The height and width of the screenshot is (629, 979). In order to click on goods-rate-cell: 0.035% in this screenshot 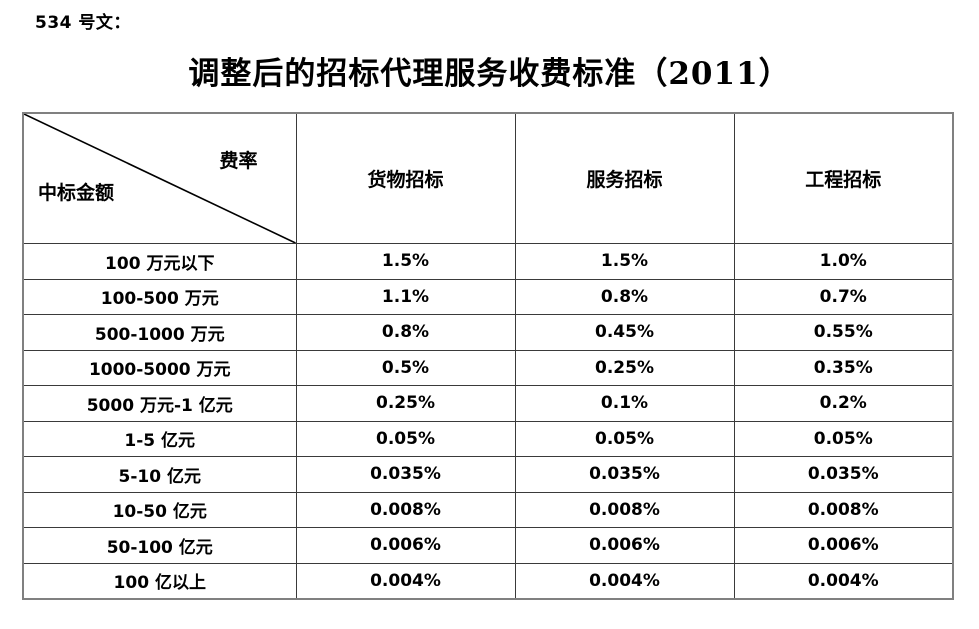, I will do `click(405, 474)`.